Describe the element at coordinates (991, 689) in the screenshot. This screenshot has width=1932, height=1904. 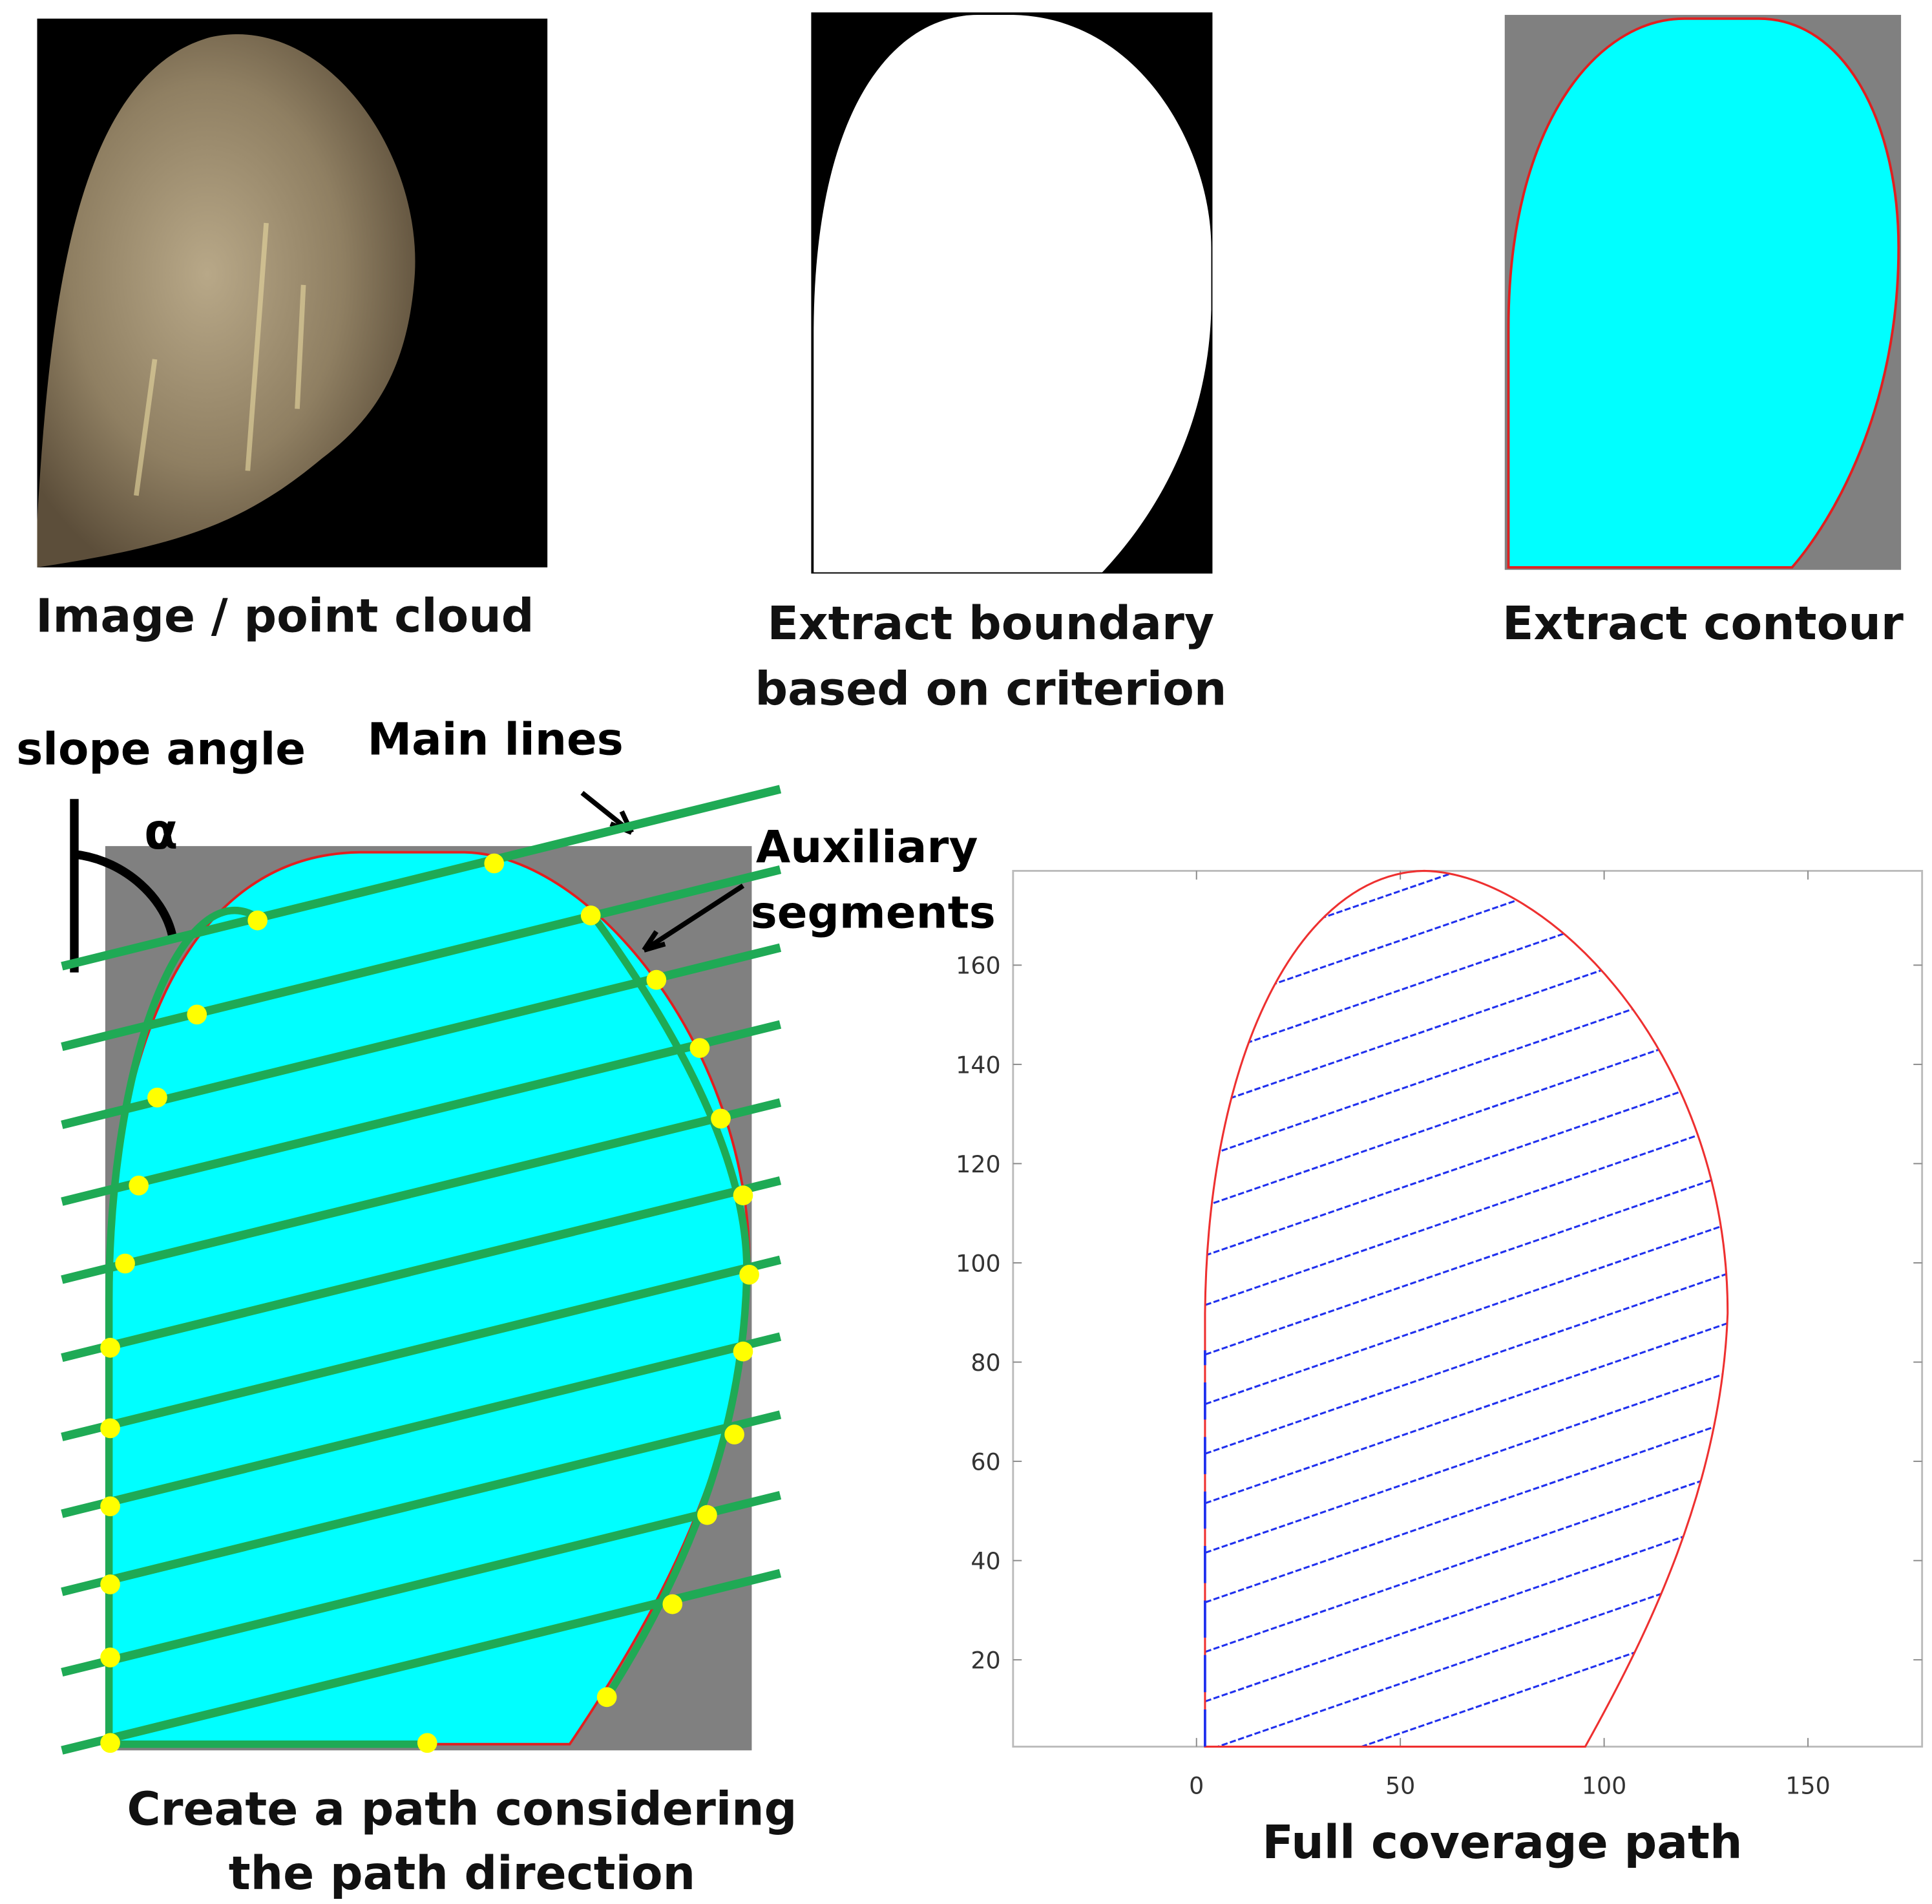
I see `caption: based on criterion` at that location.